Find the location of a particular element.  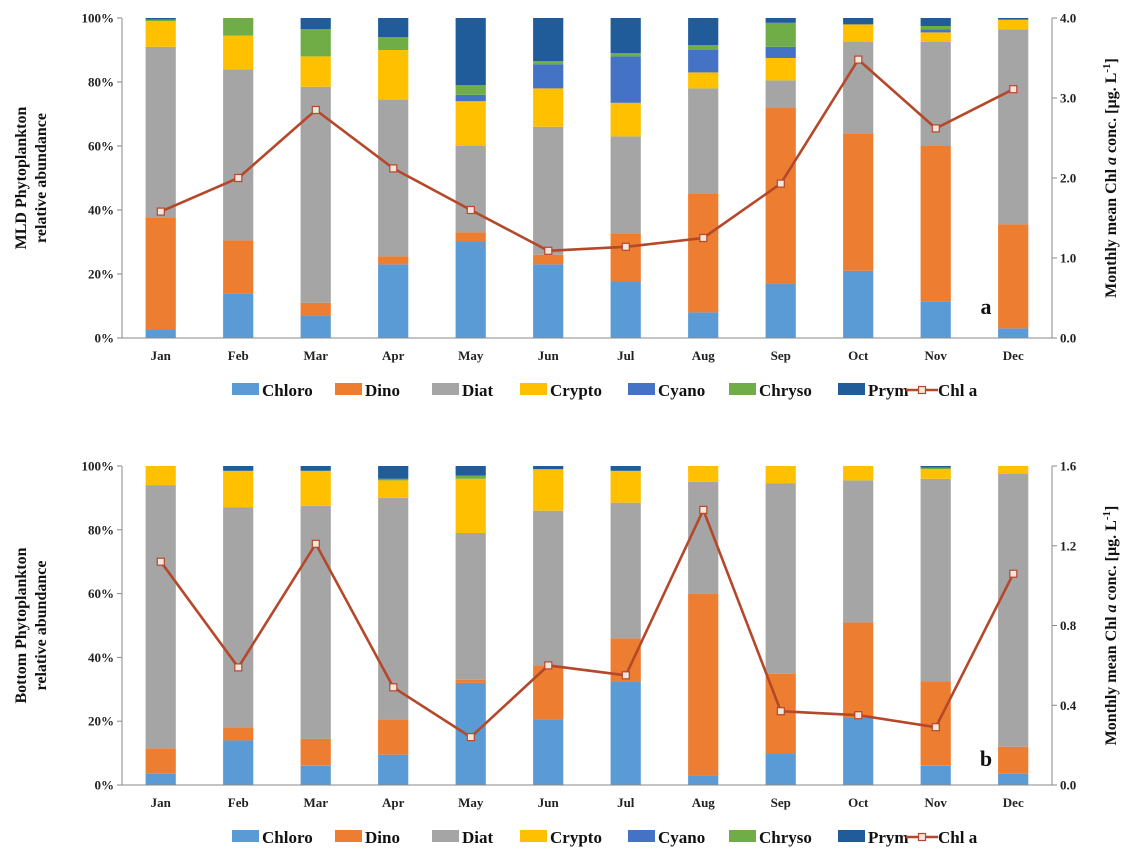

bar-prym-dec is located at coordinates (1013, 19).